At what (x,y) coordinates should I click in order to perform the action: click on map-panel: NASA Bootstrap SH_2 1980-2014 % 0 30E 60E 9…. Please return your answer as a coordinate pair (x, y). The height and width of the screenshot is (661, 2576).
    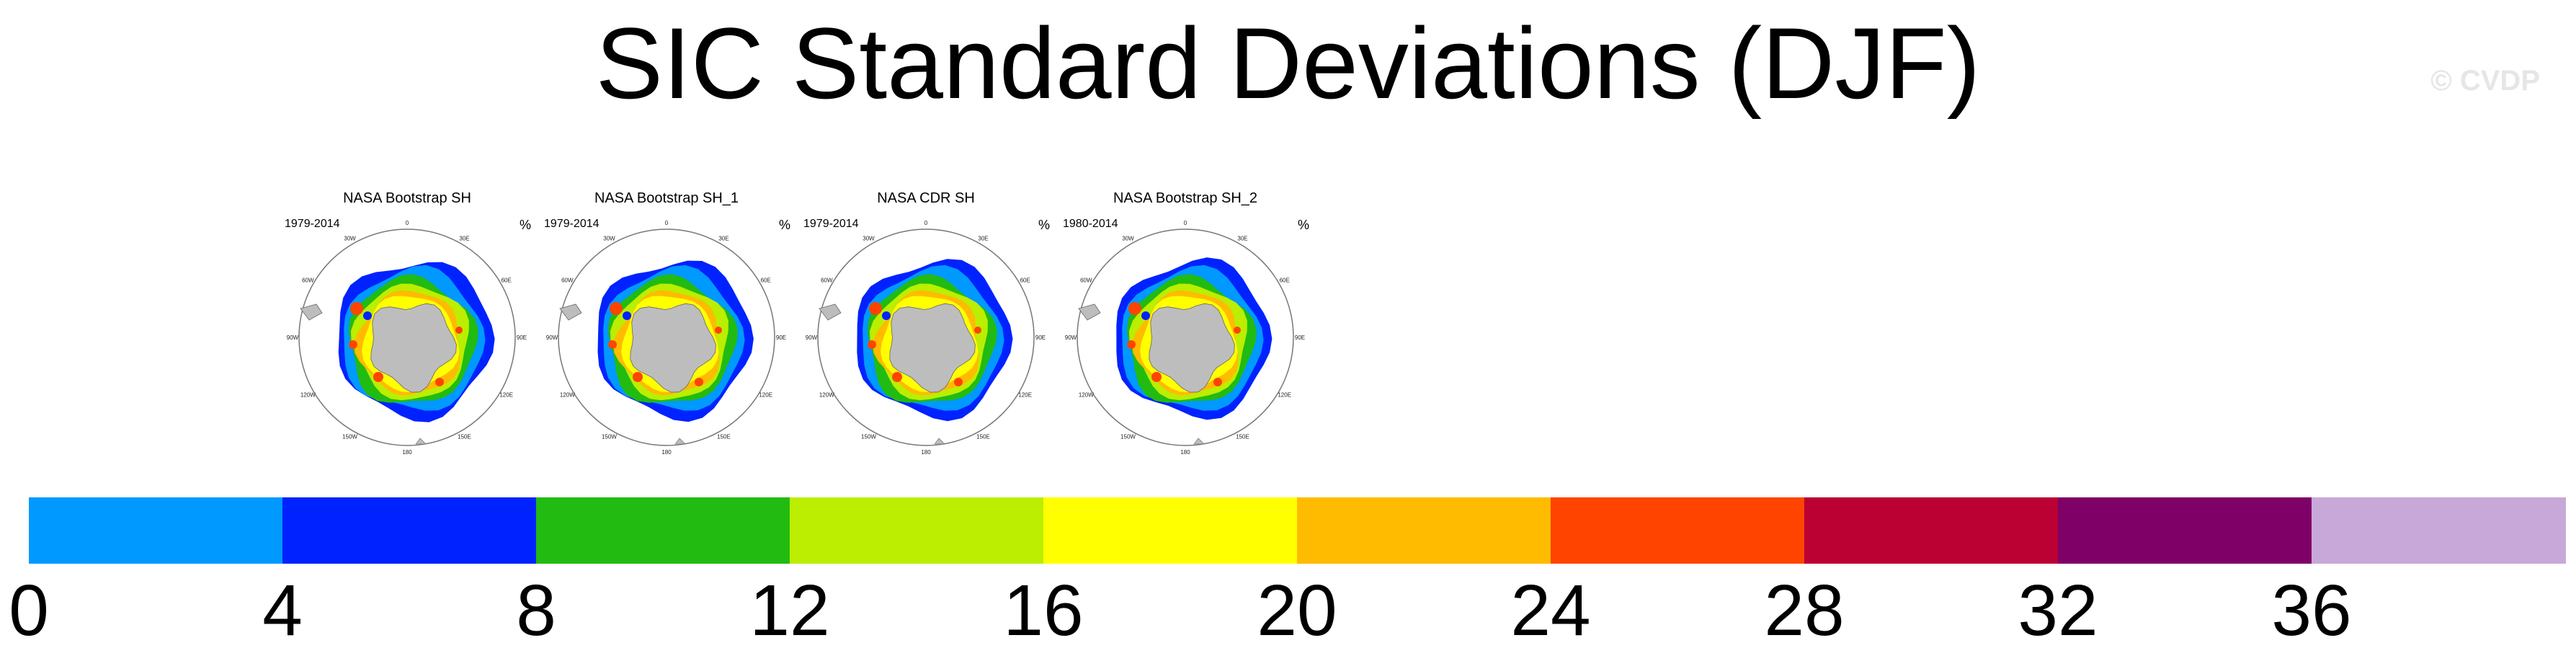
    Looking at the image, I should click on (1185, 324).